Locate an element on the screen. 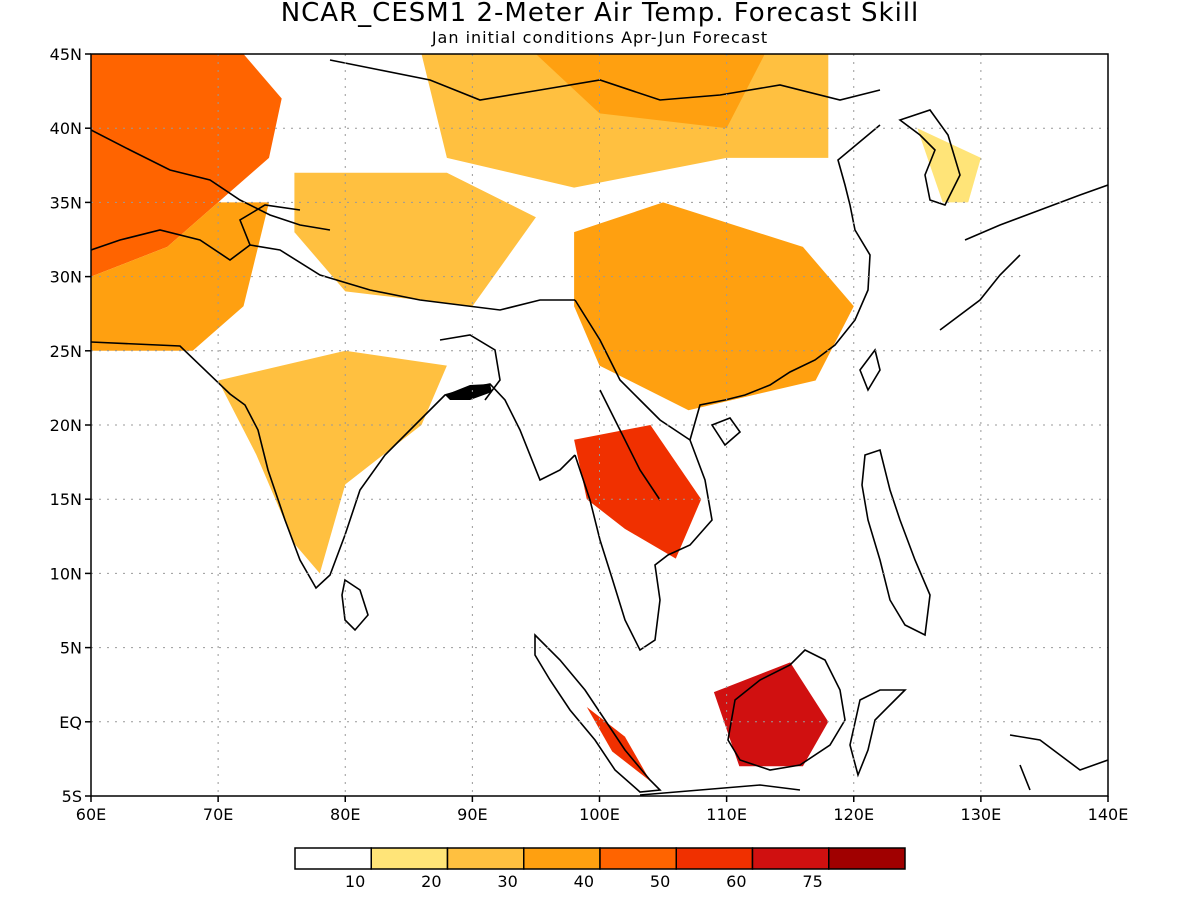 The height and width of the screenshot is (900, 1200). lat-tick-label: 10N is located at coordinates (66, 573).